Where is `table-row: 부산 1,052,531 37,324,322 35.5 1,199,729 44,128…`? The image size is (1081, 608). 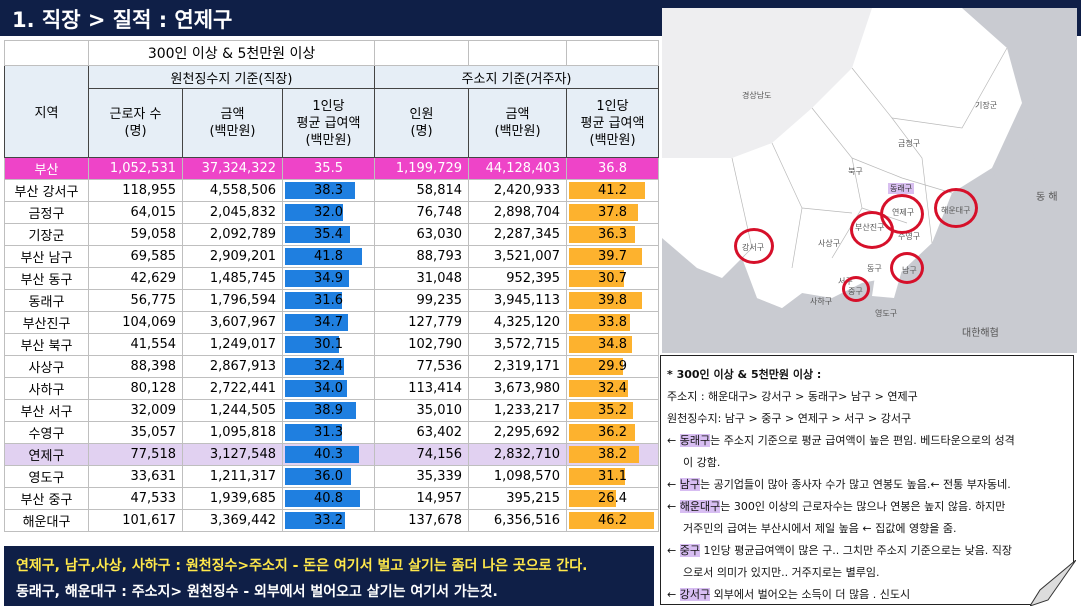
table-row: 부산 1,052,531 37,324,322 35.5 1,199,729 44,128… is located at coordinates (332, 168).